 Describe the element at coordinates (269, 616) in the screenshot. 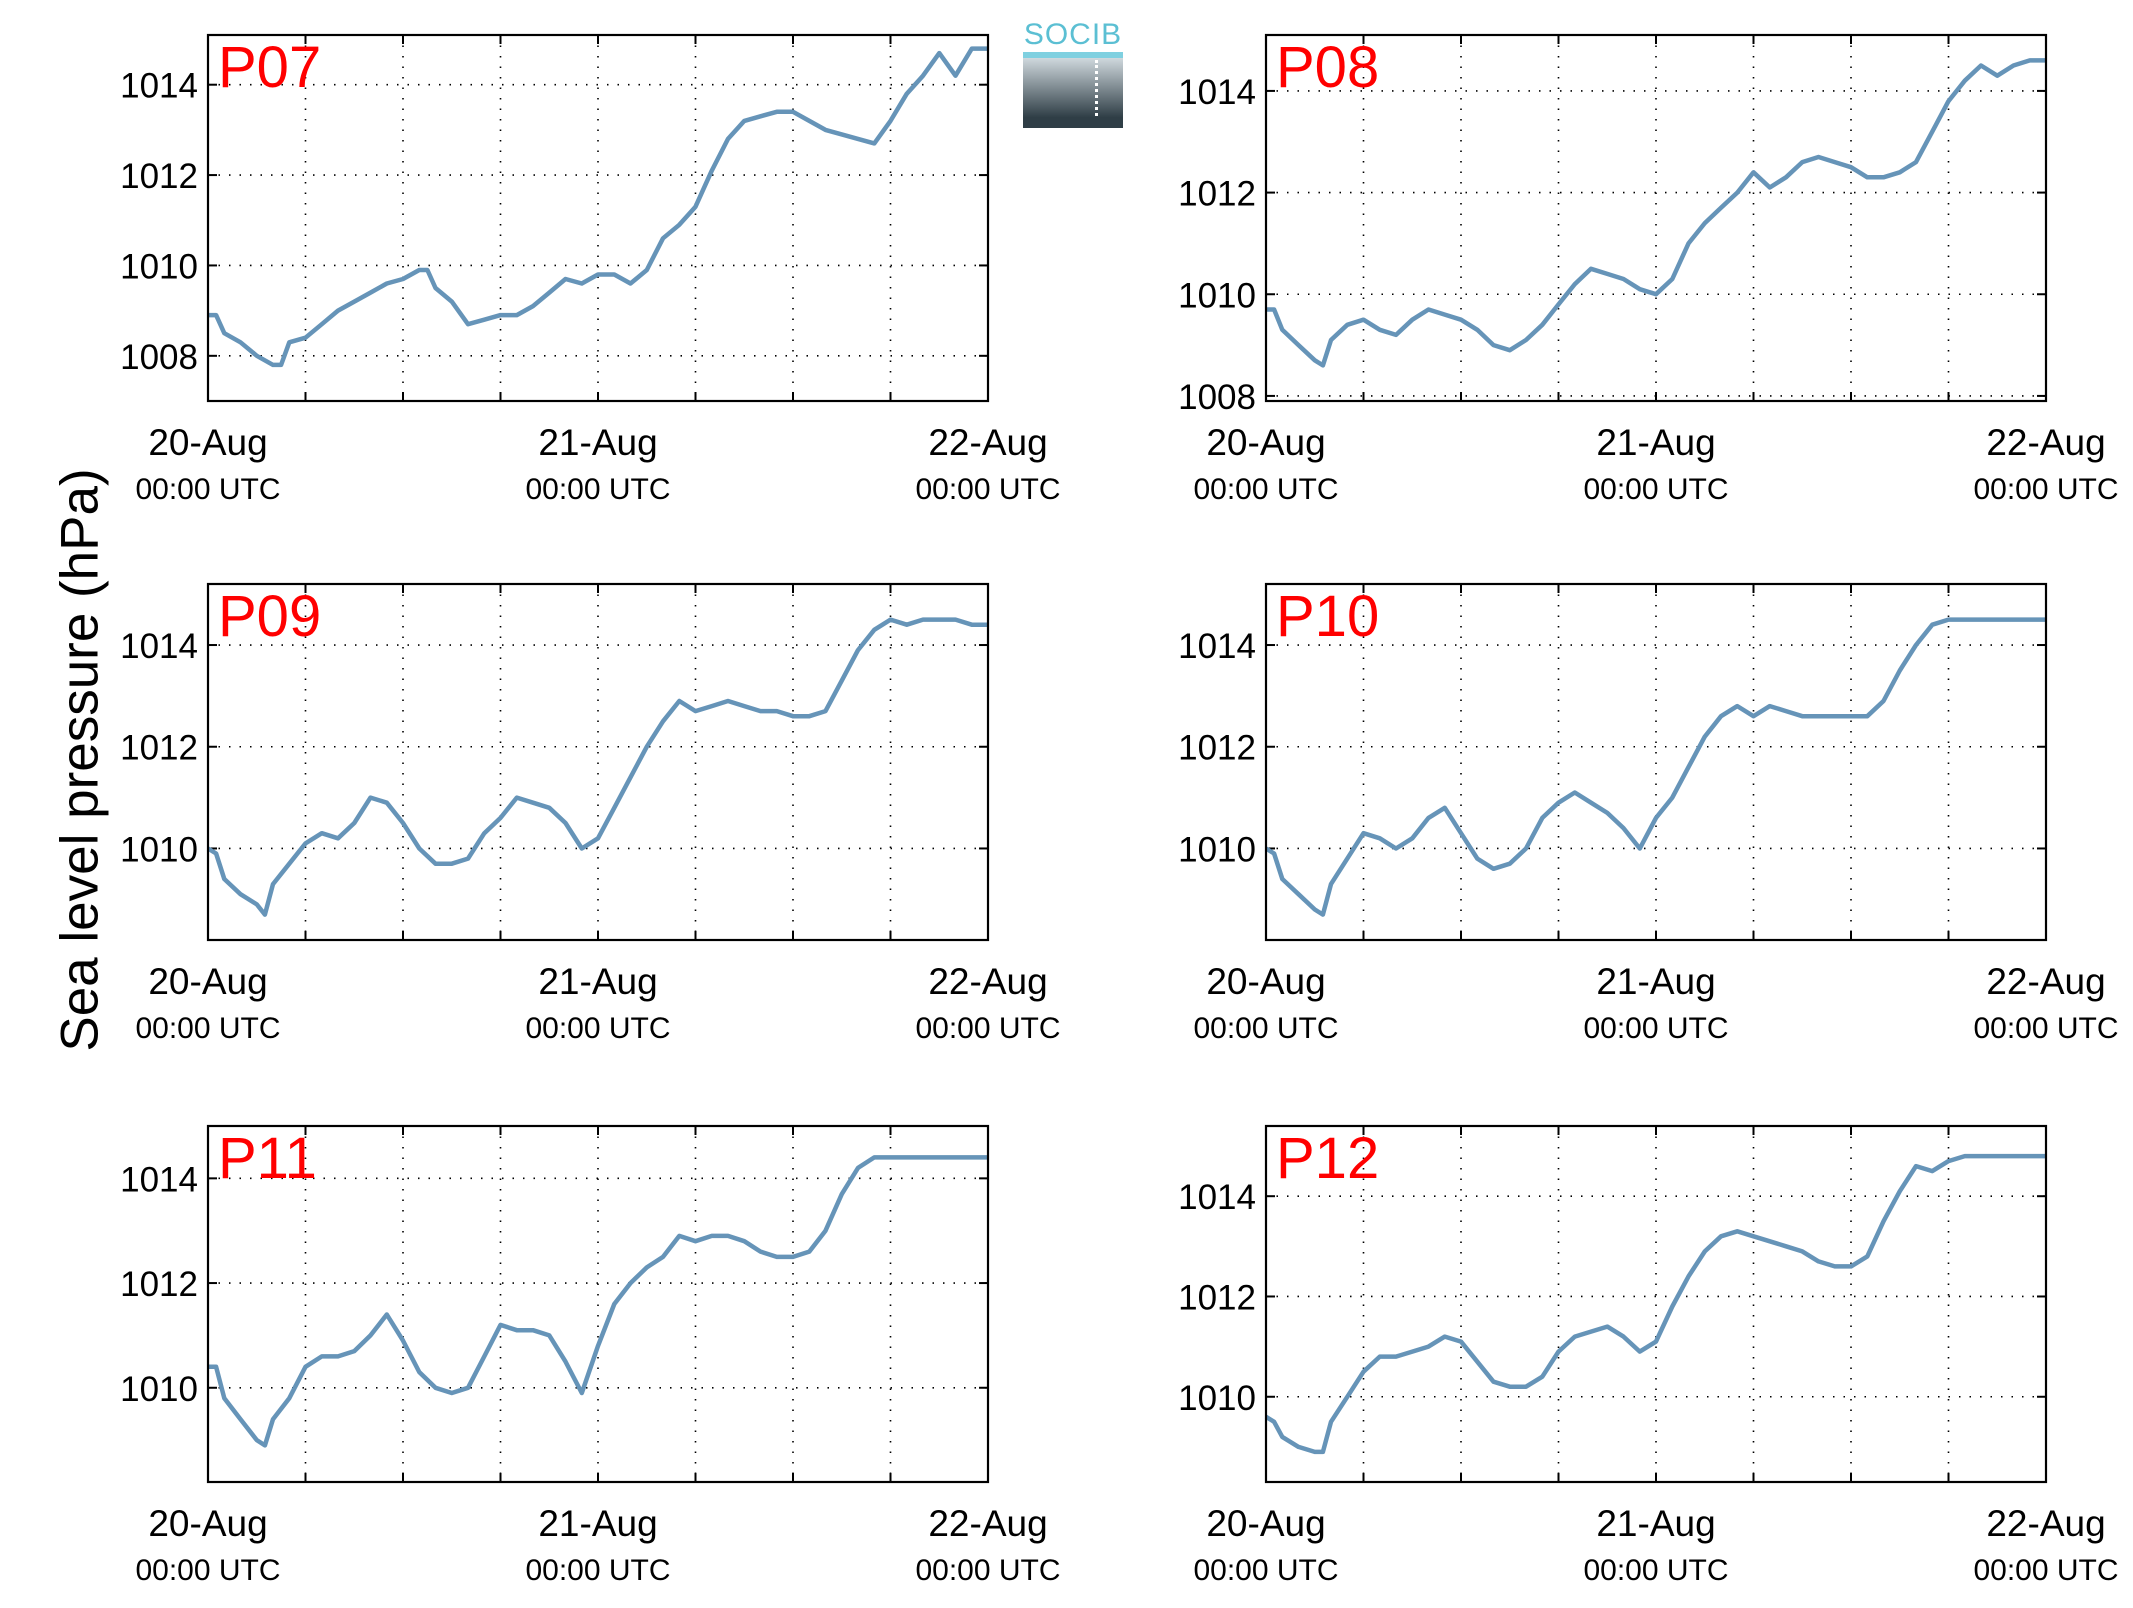

I see `station-label: P09` at that location.